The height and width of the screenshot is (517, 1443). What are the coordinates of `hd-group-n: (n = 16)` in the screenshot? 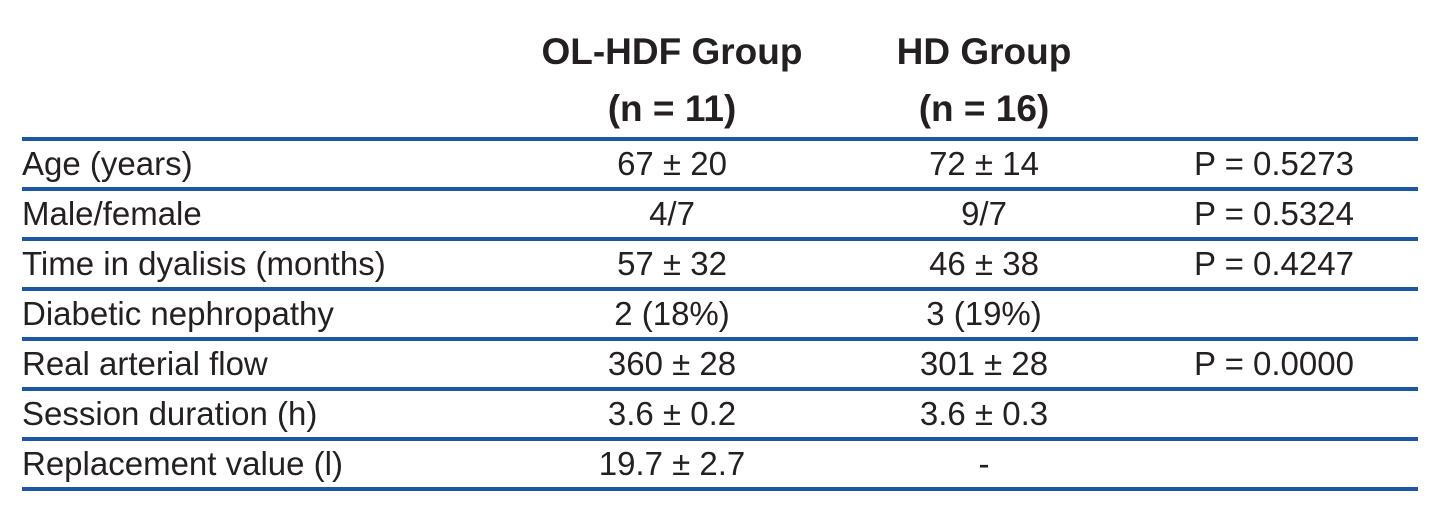 It's located at (984, 108).